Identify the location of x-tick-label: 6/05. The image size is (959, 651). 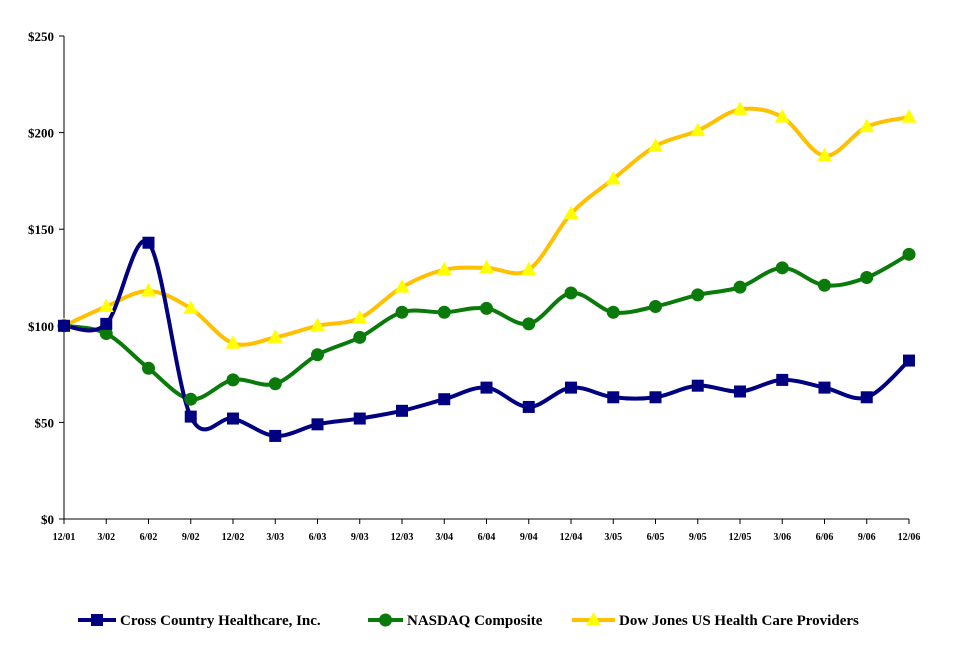
(656, 537).